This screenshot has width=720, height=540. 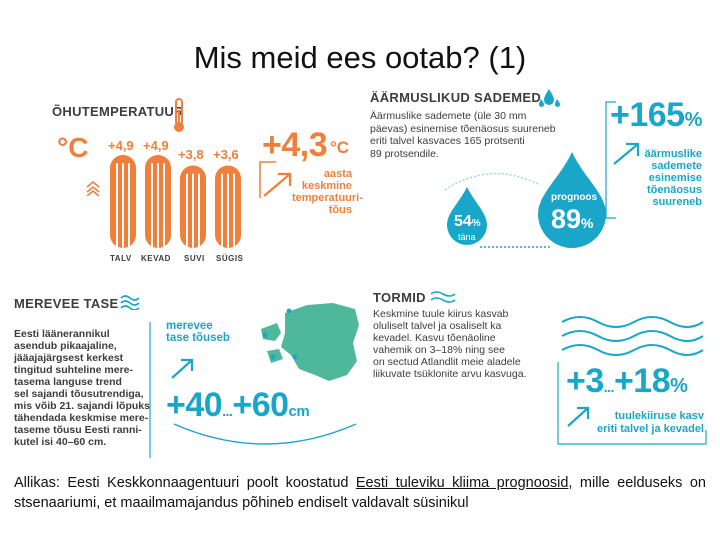 I want to click on today-number: 54, so click(x=463, y=221).